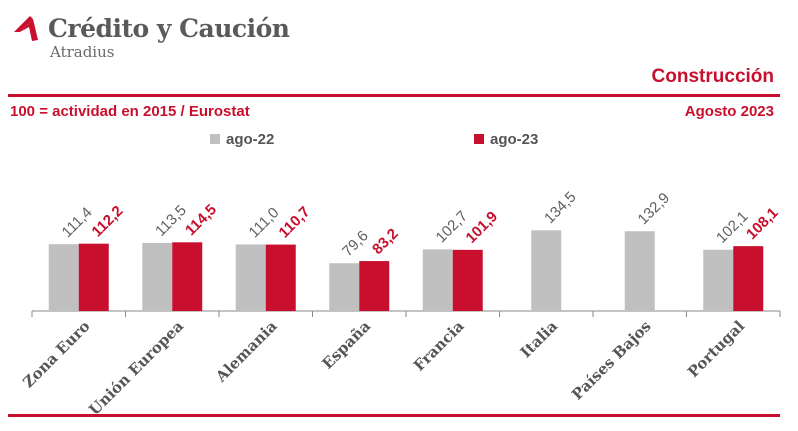 This screenshot has height=431, width=798. Describe the element at coordinates (729, 111) in the screenshot. I see `chart-date: Agosto 2023` at that location.